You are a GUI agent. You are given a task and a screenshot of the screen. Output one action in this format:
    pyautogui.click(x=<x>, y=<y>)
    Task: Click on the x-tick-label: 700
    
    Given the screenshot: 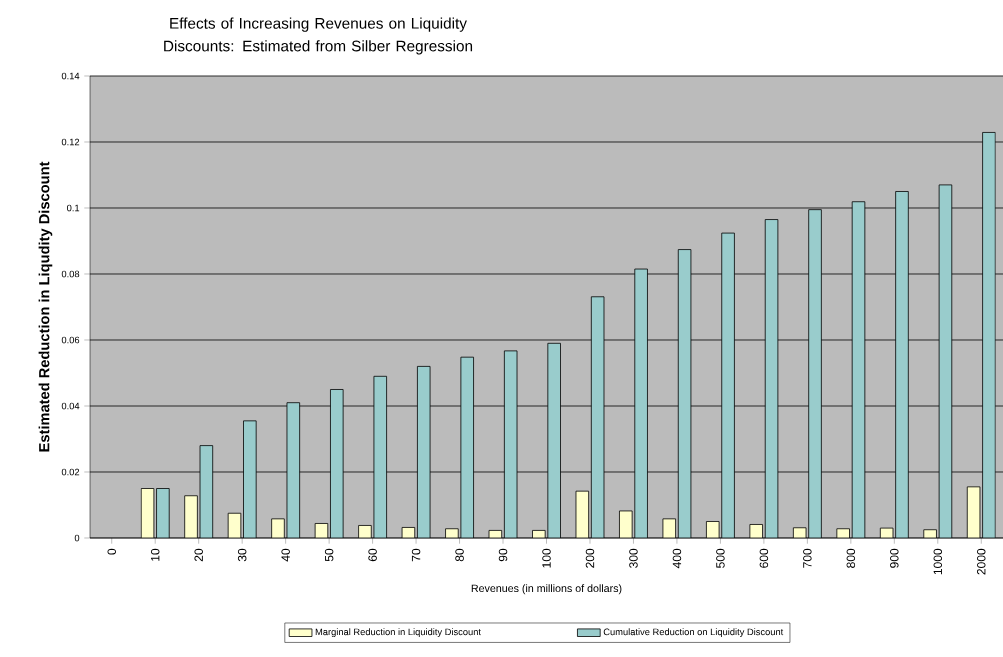 What is the action you would take?
    pyautogui.click(x=807, y=558)
    